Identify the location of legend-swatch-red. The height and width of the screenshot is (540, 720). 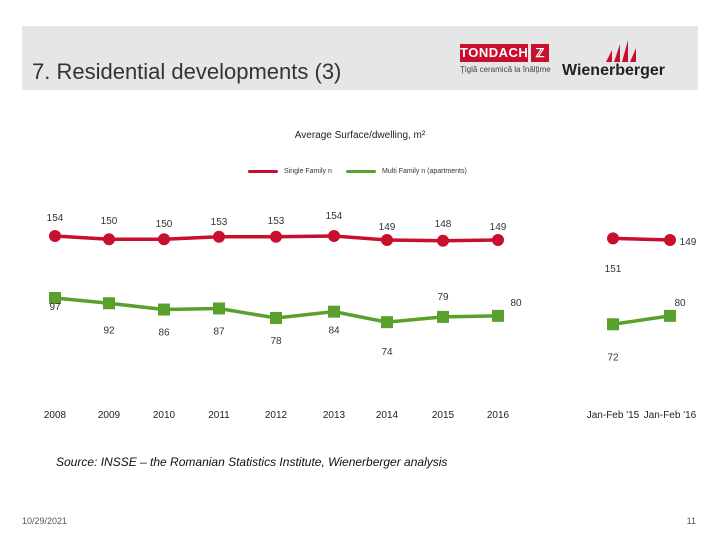
(263, 171).